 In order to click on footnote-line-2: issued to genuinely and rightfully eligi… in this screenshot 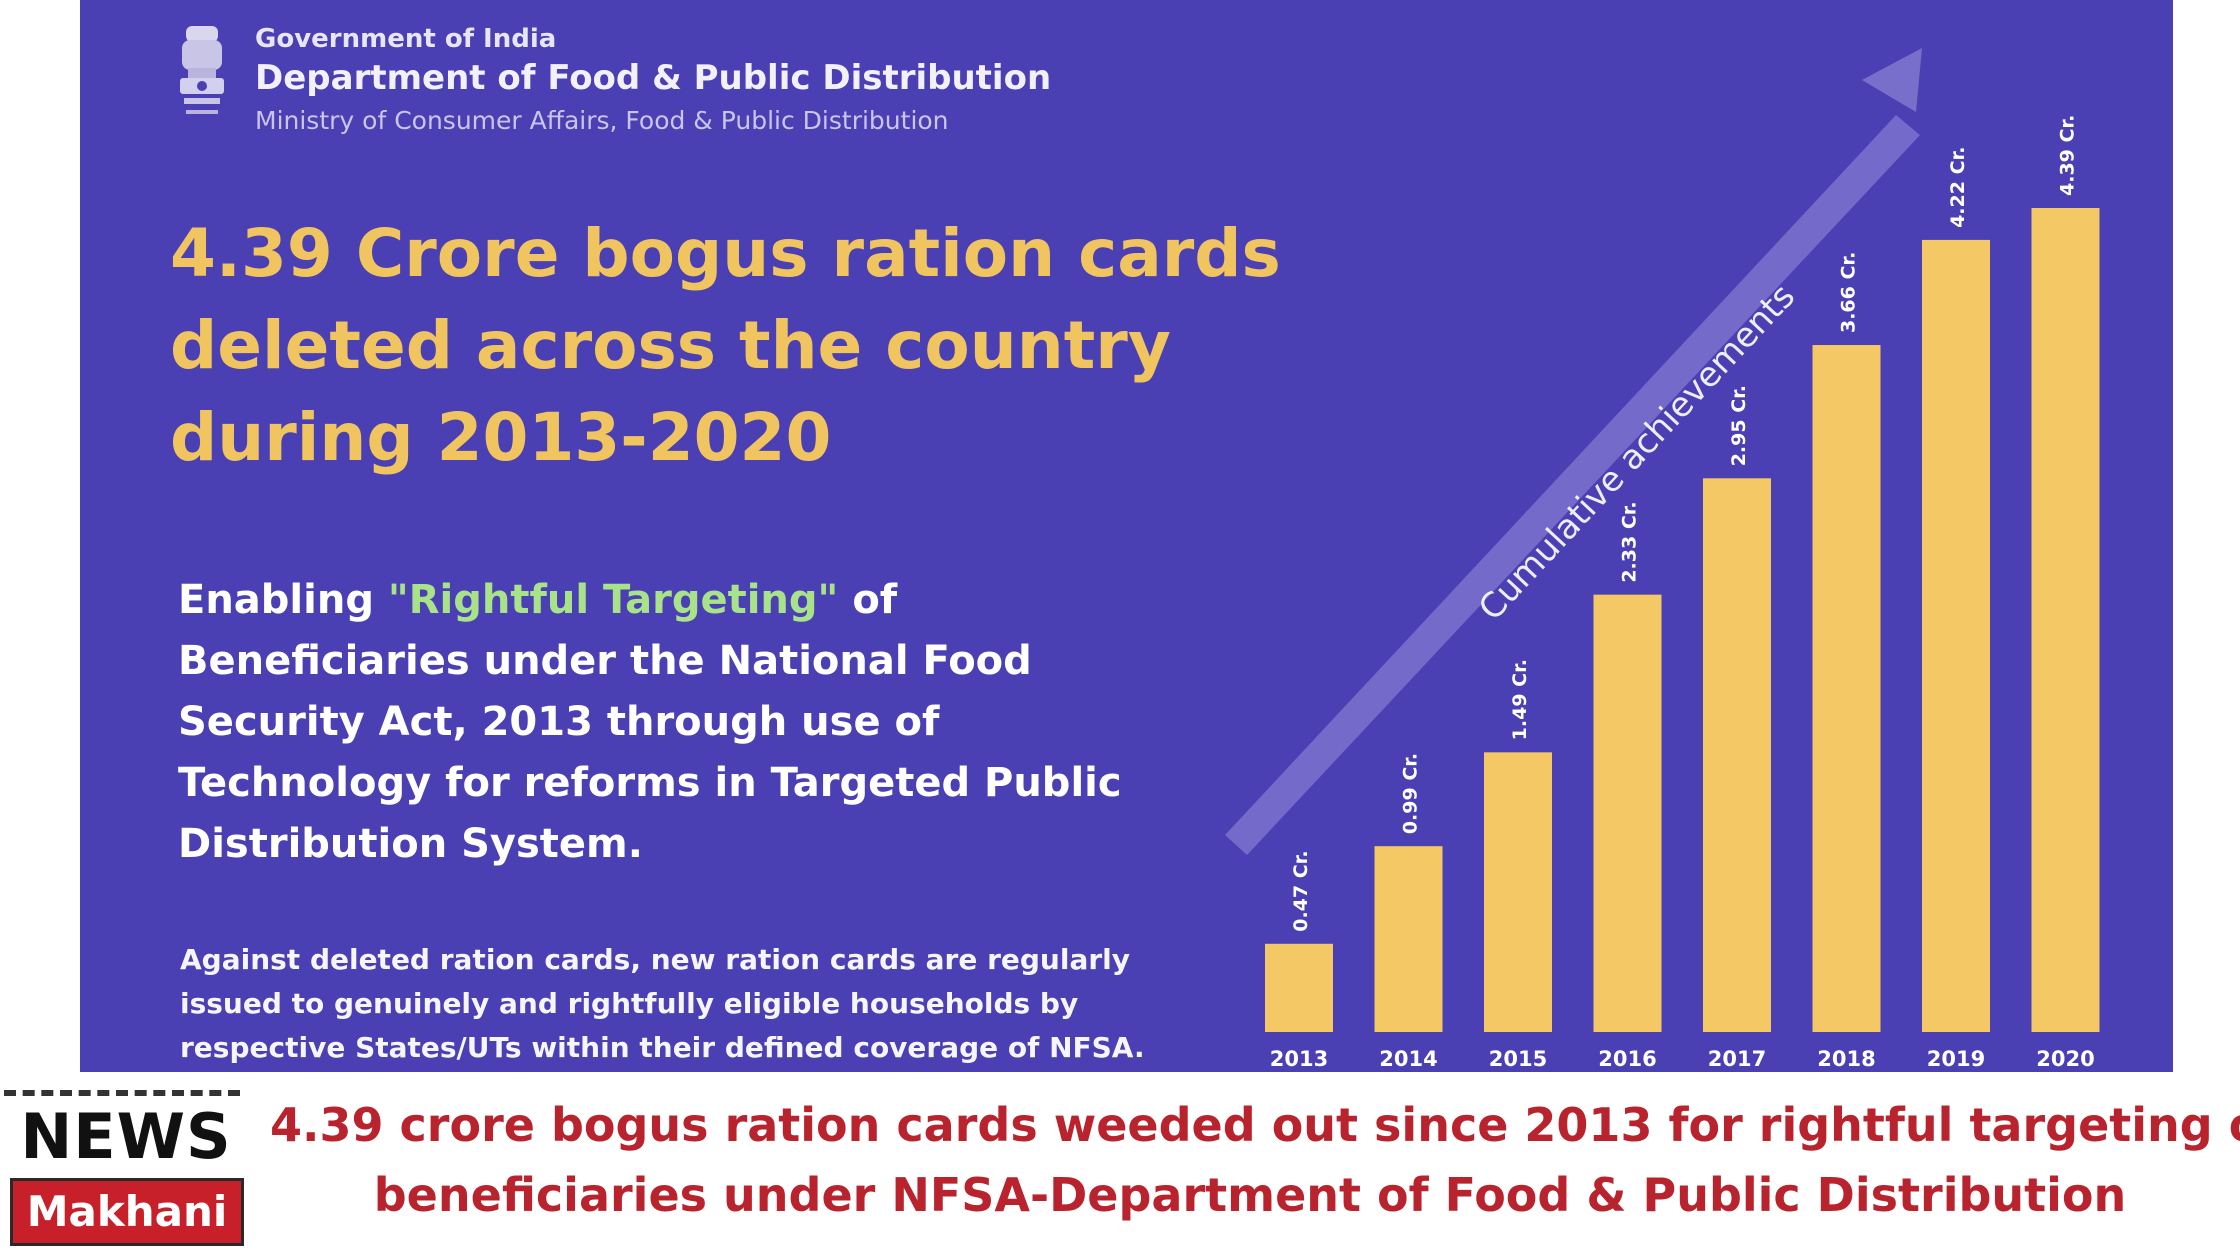, I will do `click(629, 1003)`.